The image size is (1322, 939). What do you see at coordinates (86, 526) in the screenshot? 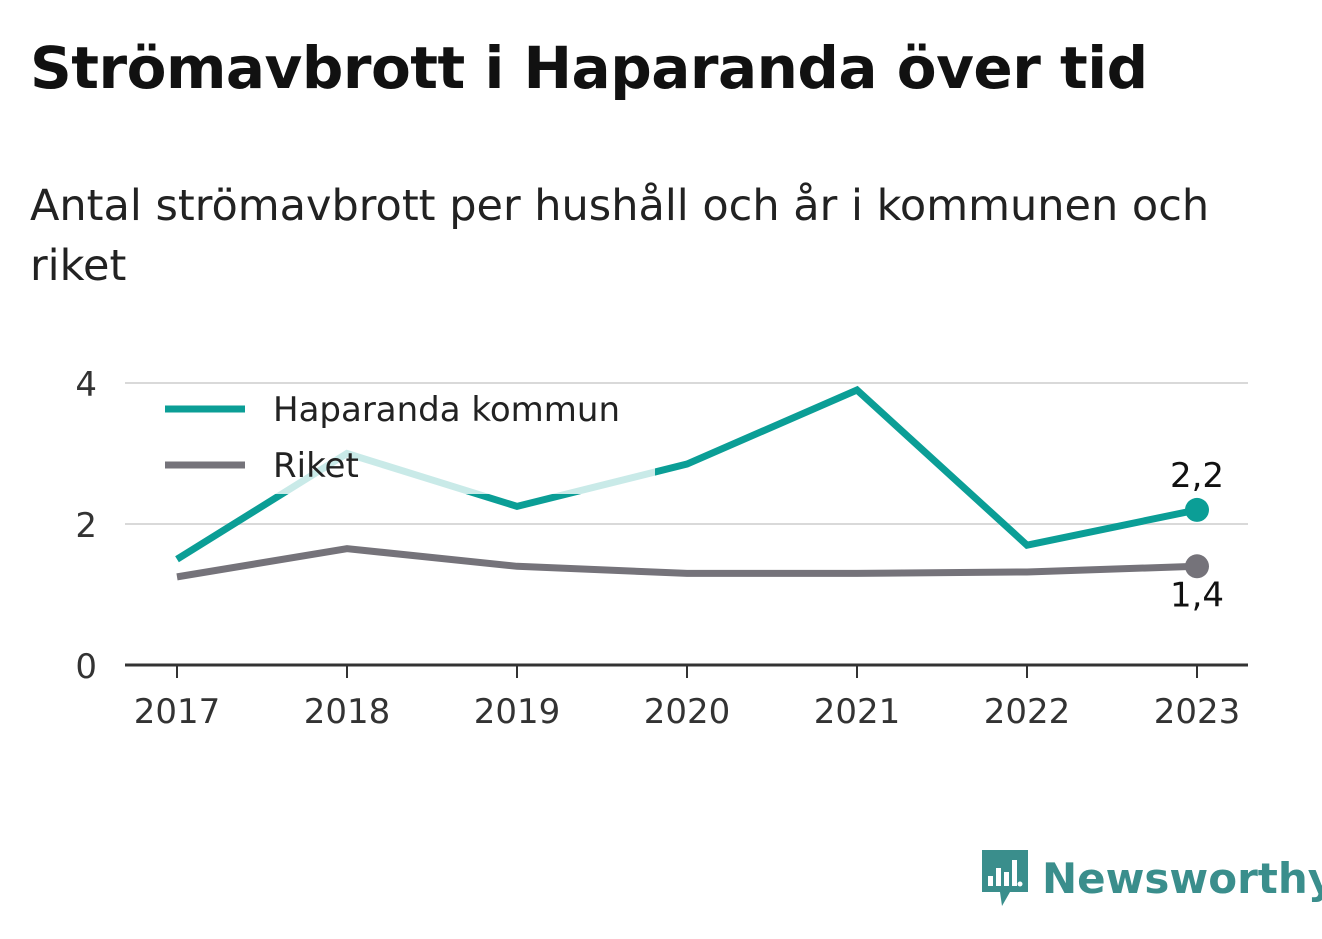
I see `y-tick-label: 2` at bounding box center [86, 526].